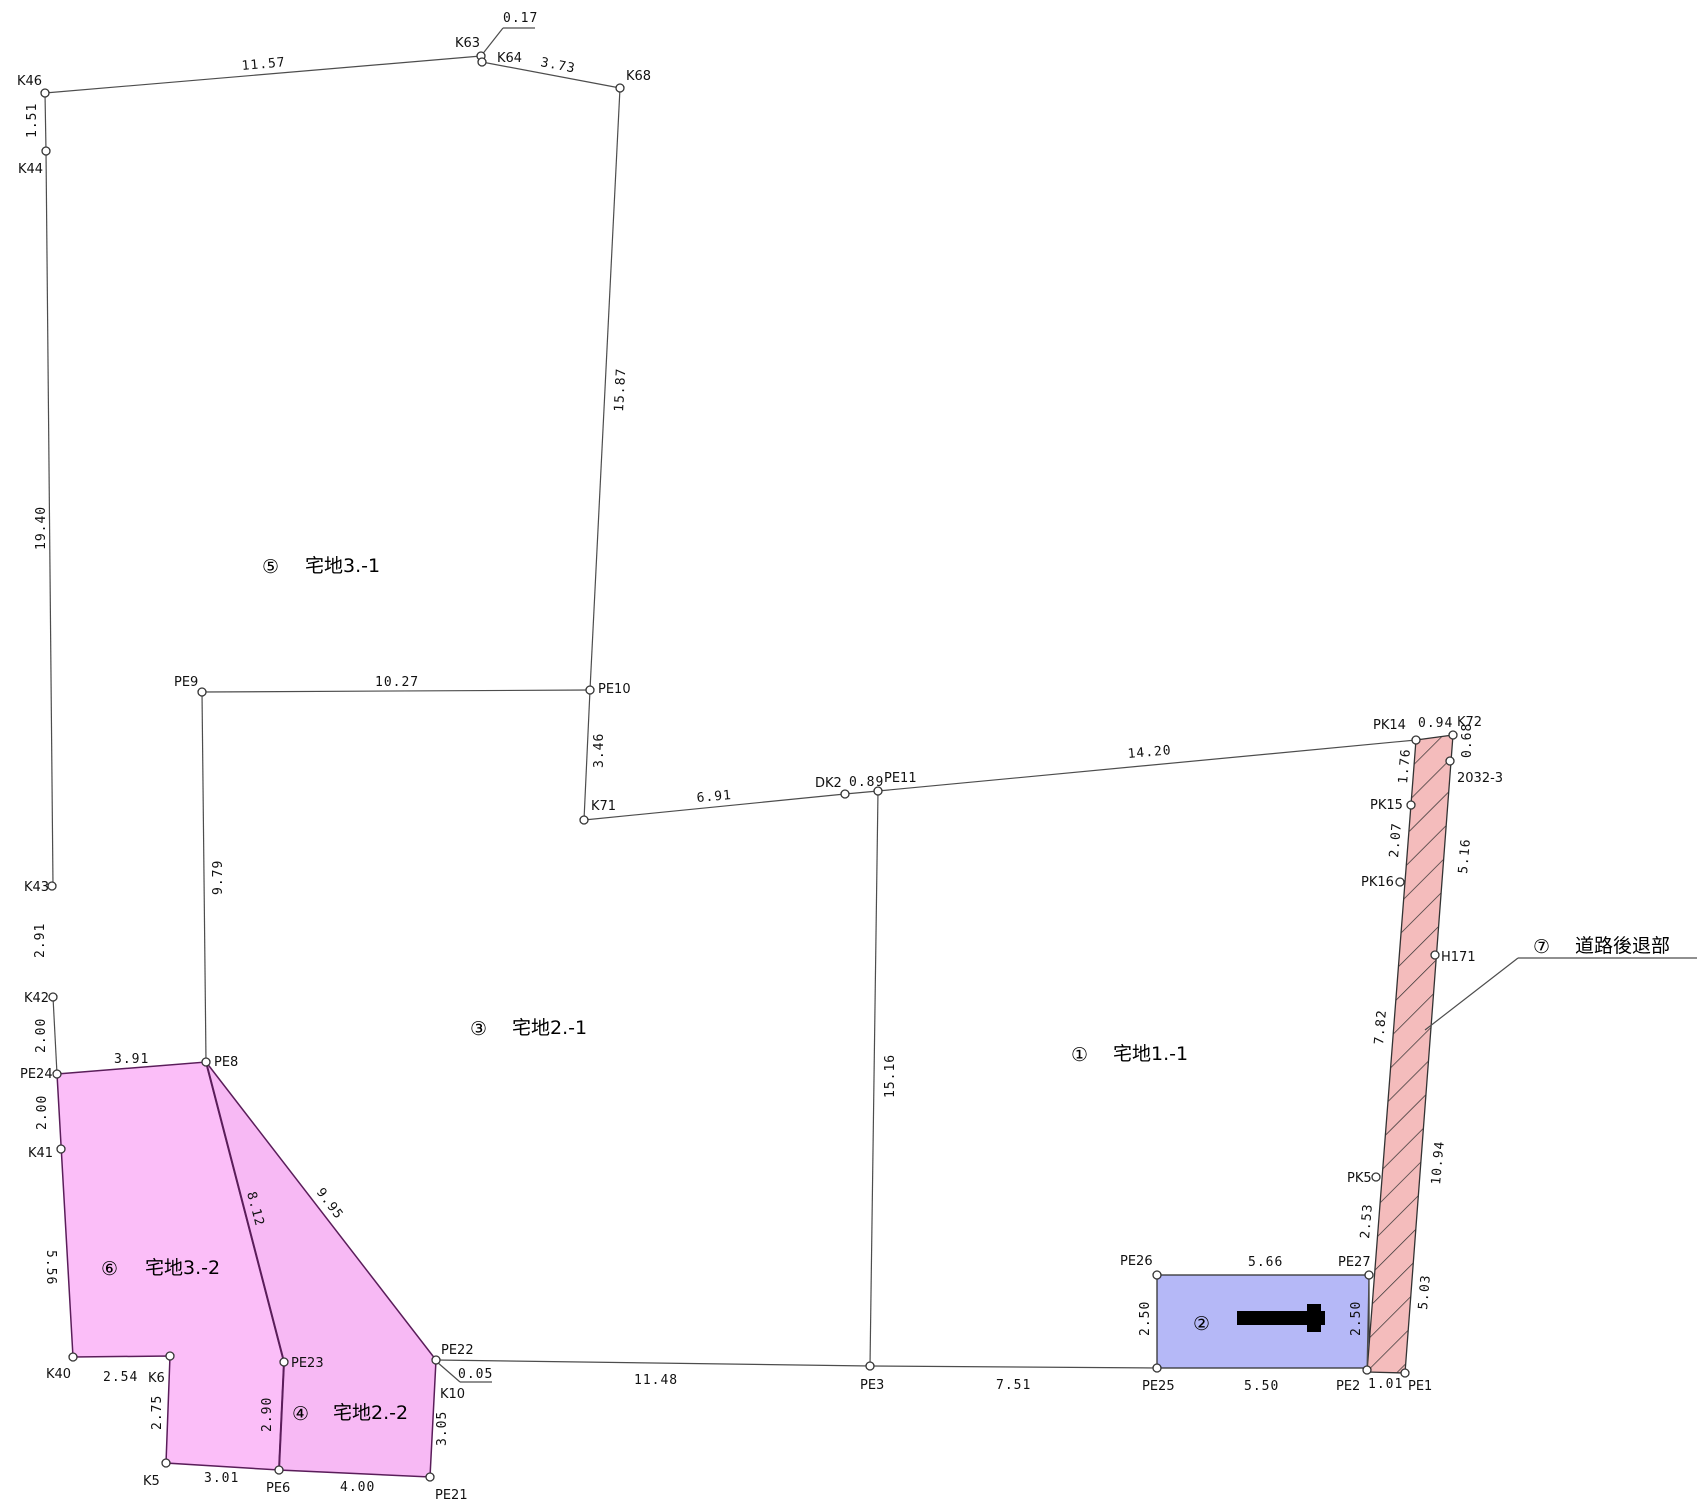 This screenshot has width=1697, height=1501. I want to click on point-label-K71: K71, so click(603, 806).